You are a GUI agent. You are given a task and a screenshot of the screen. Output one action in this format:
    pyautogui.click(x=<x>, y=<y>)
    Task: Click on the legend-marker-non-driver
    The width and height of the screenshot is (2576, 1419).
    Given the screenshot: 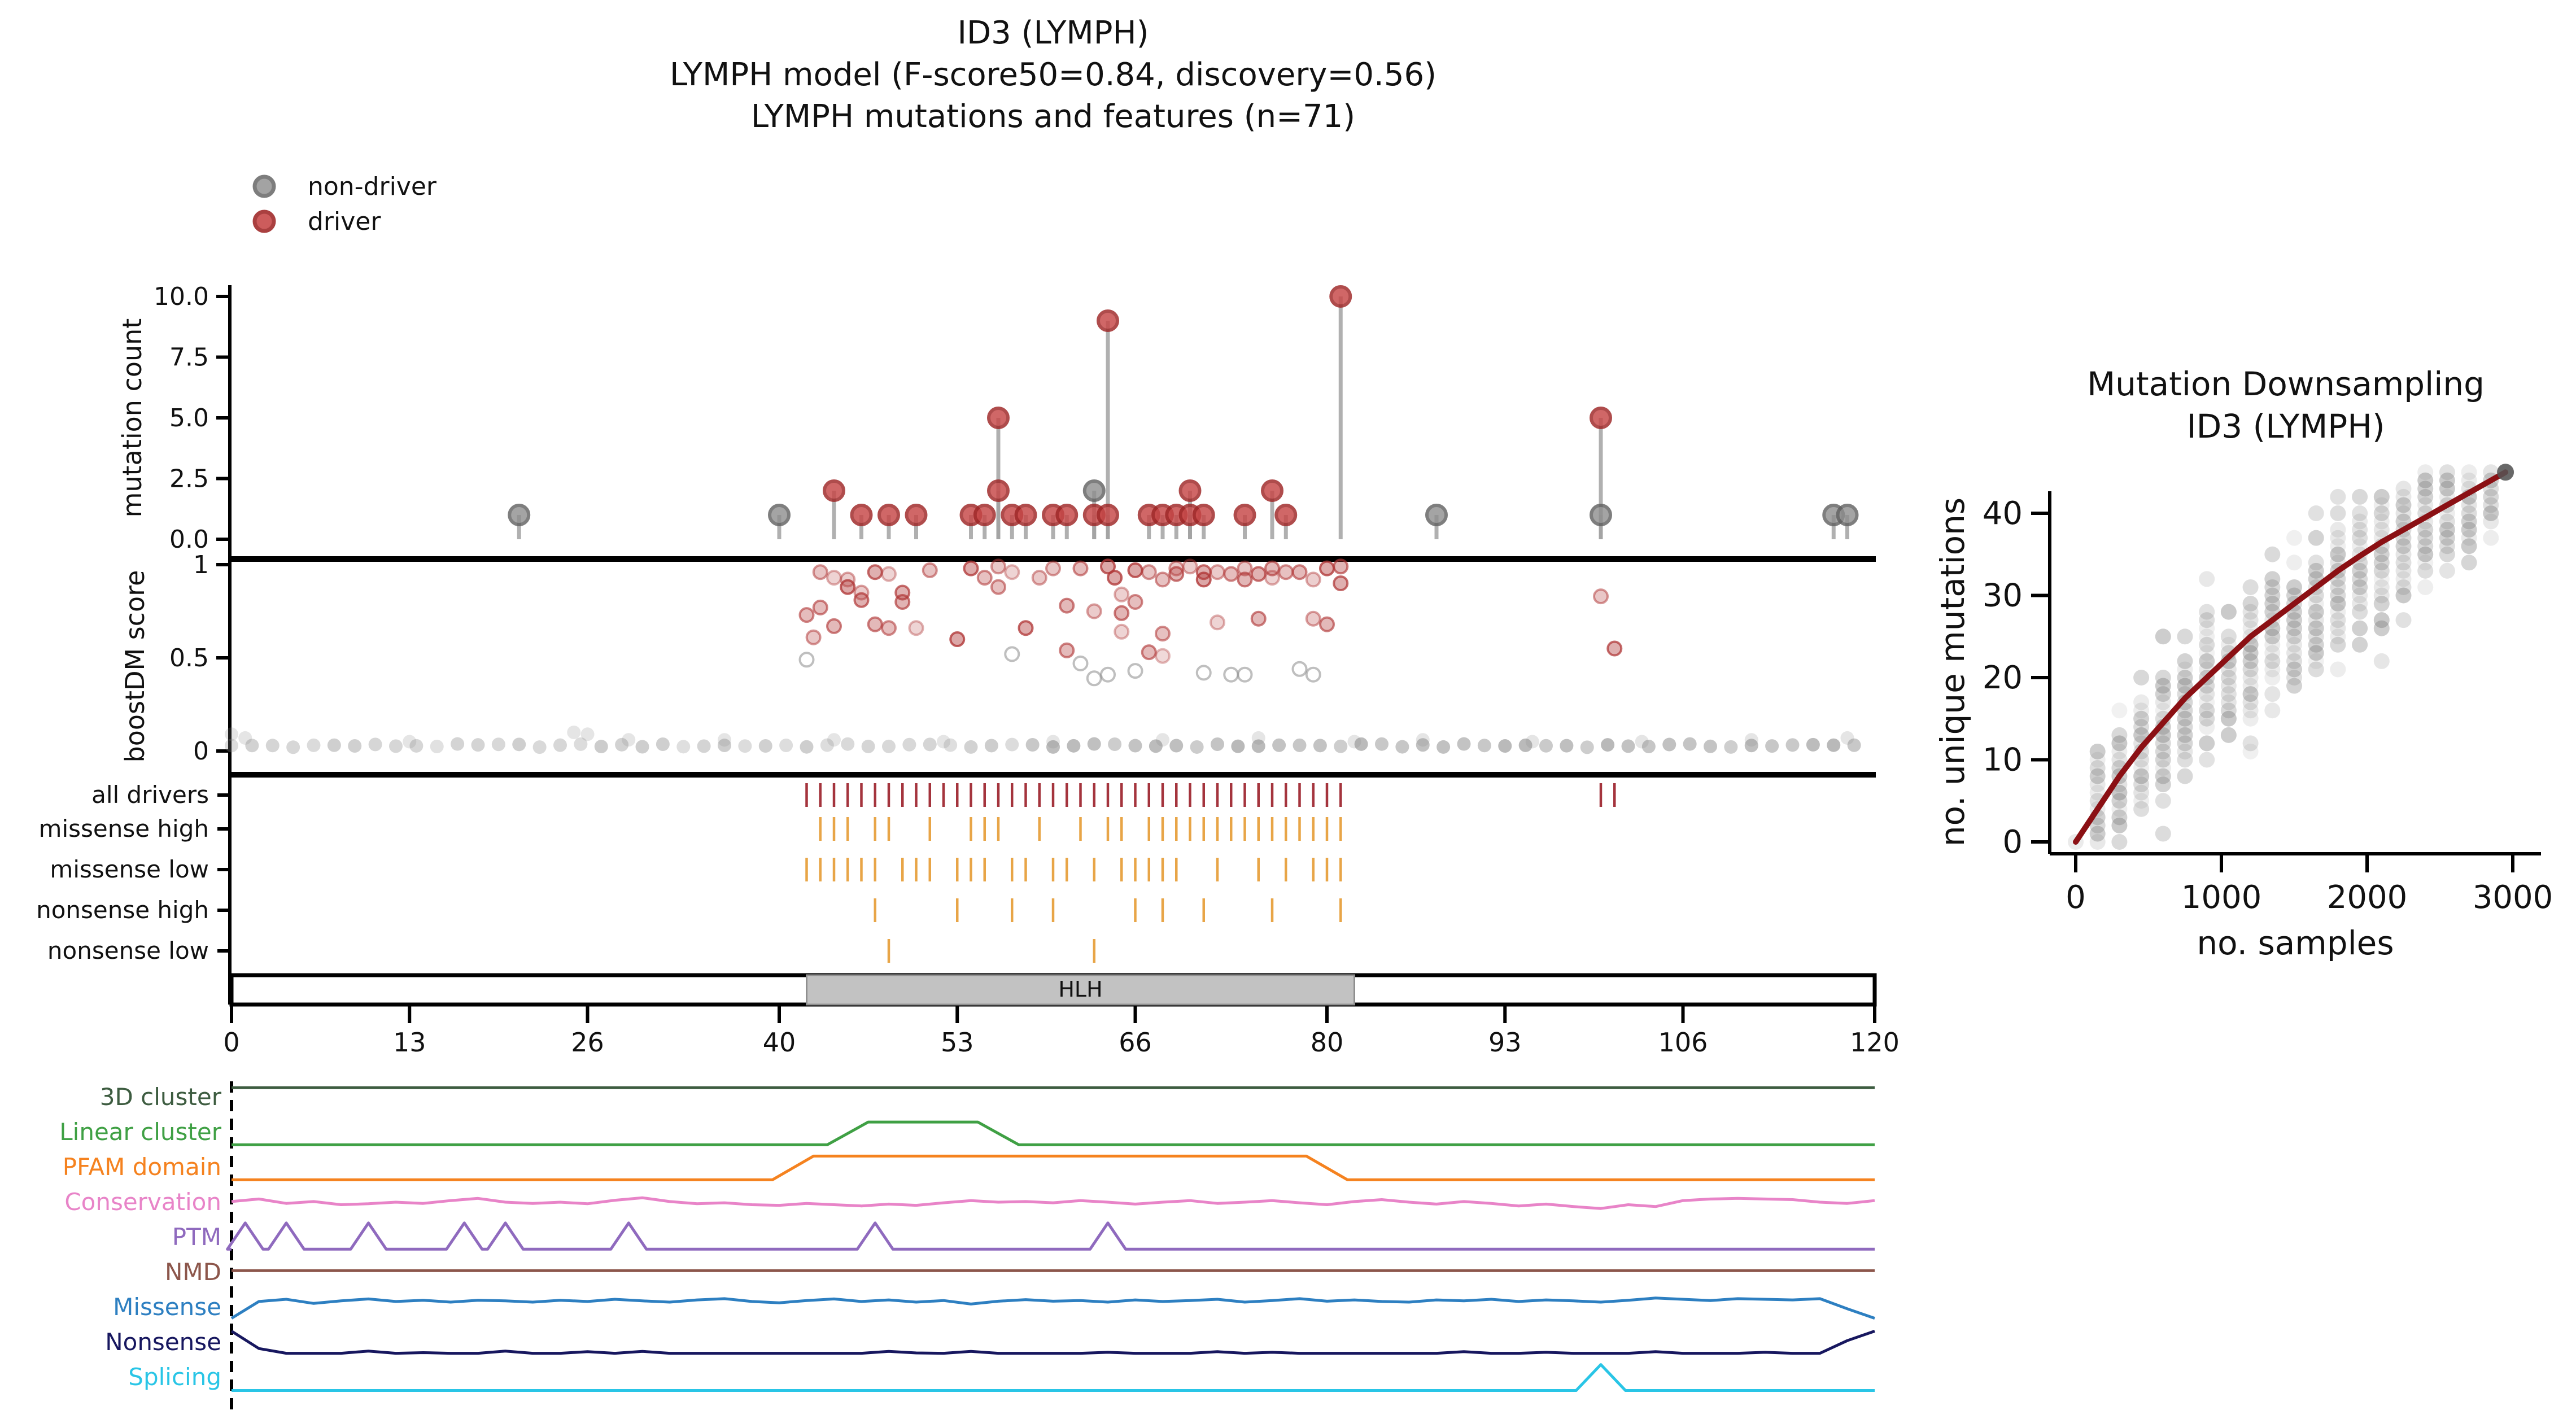 What is the action you would take?
    pyautogui.click(x=264, y=186)
    